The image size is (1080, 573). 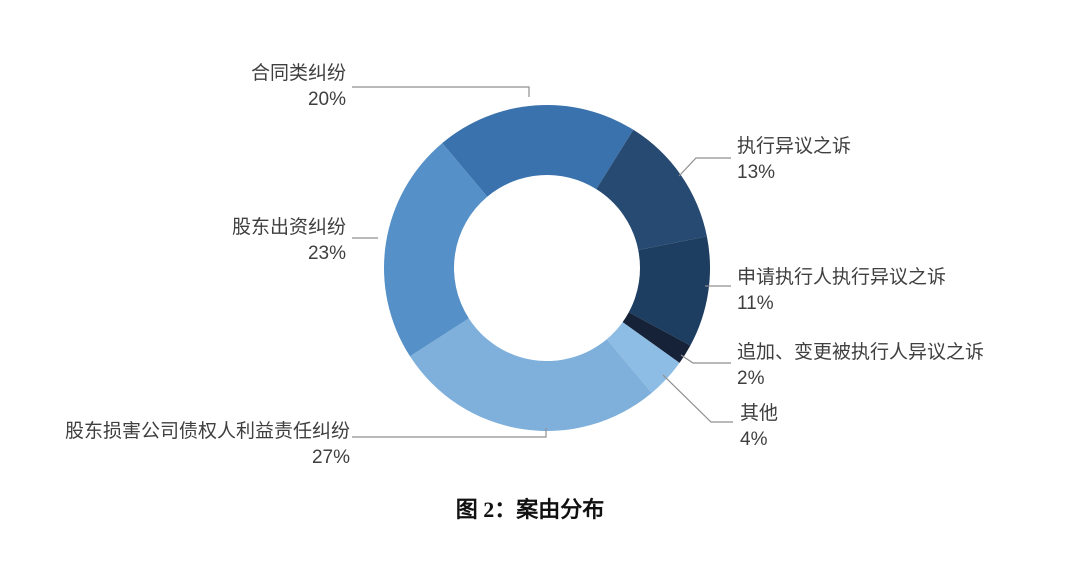 What do you see at coordinates (861, 352) in the screenshot?
I see `label-text: 追加、变更被执行人异议之诉` at bounding box center [861, 352].